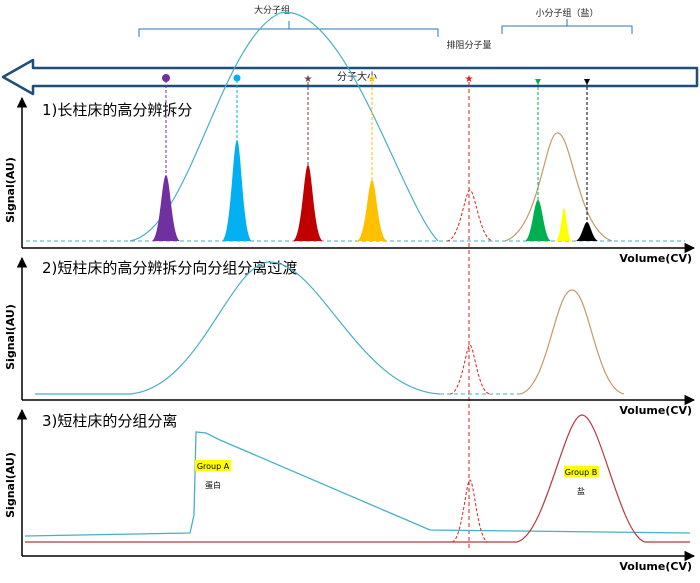 The width and height of the screenshot is (700, 583). I want to click on panel-1-small-envelope, so click(558, 187).